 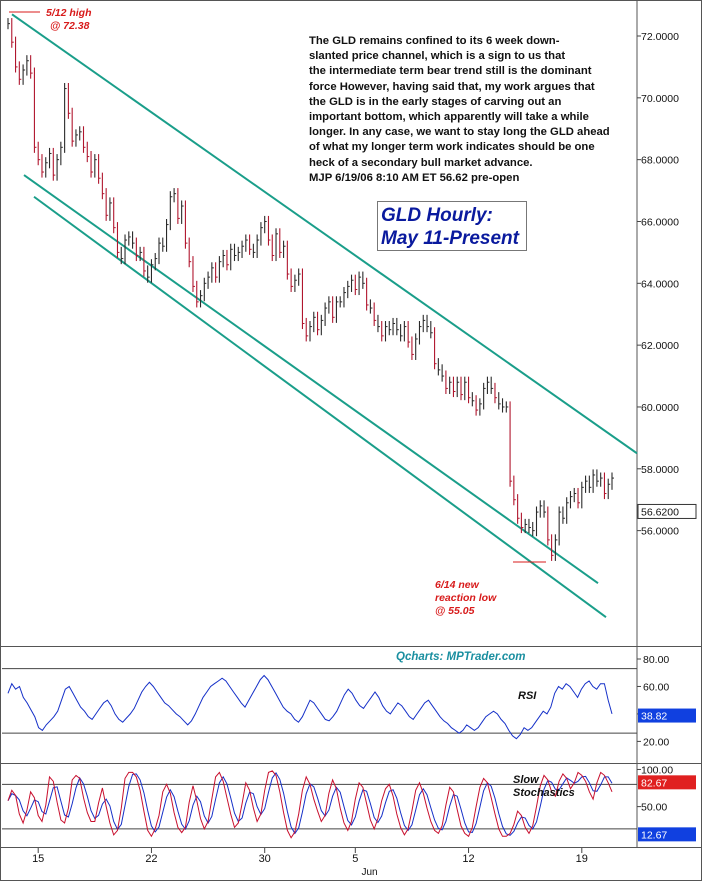 What do you see at coordinates (461, 657) in the screenshot?
I see `watermark: Qcharts: MPTrader.com` at bounding box center [461, 657].